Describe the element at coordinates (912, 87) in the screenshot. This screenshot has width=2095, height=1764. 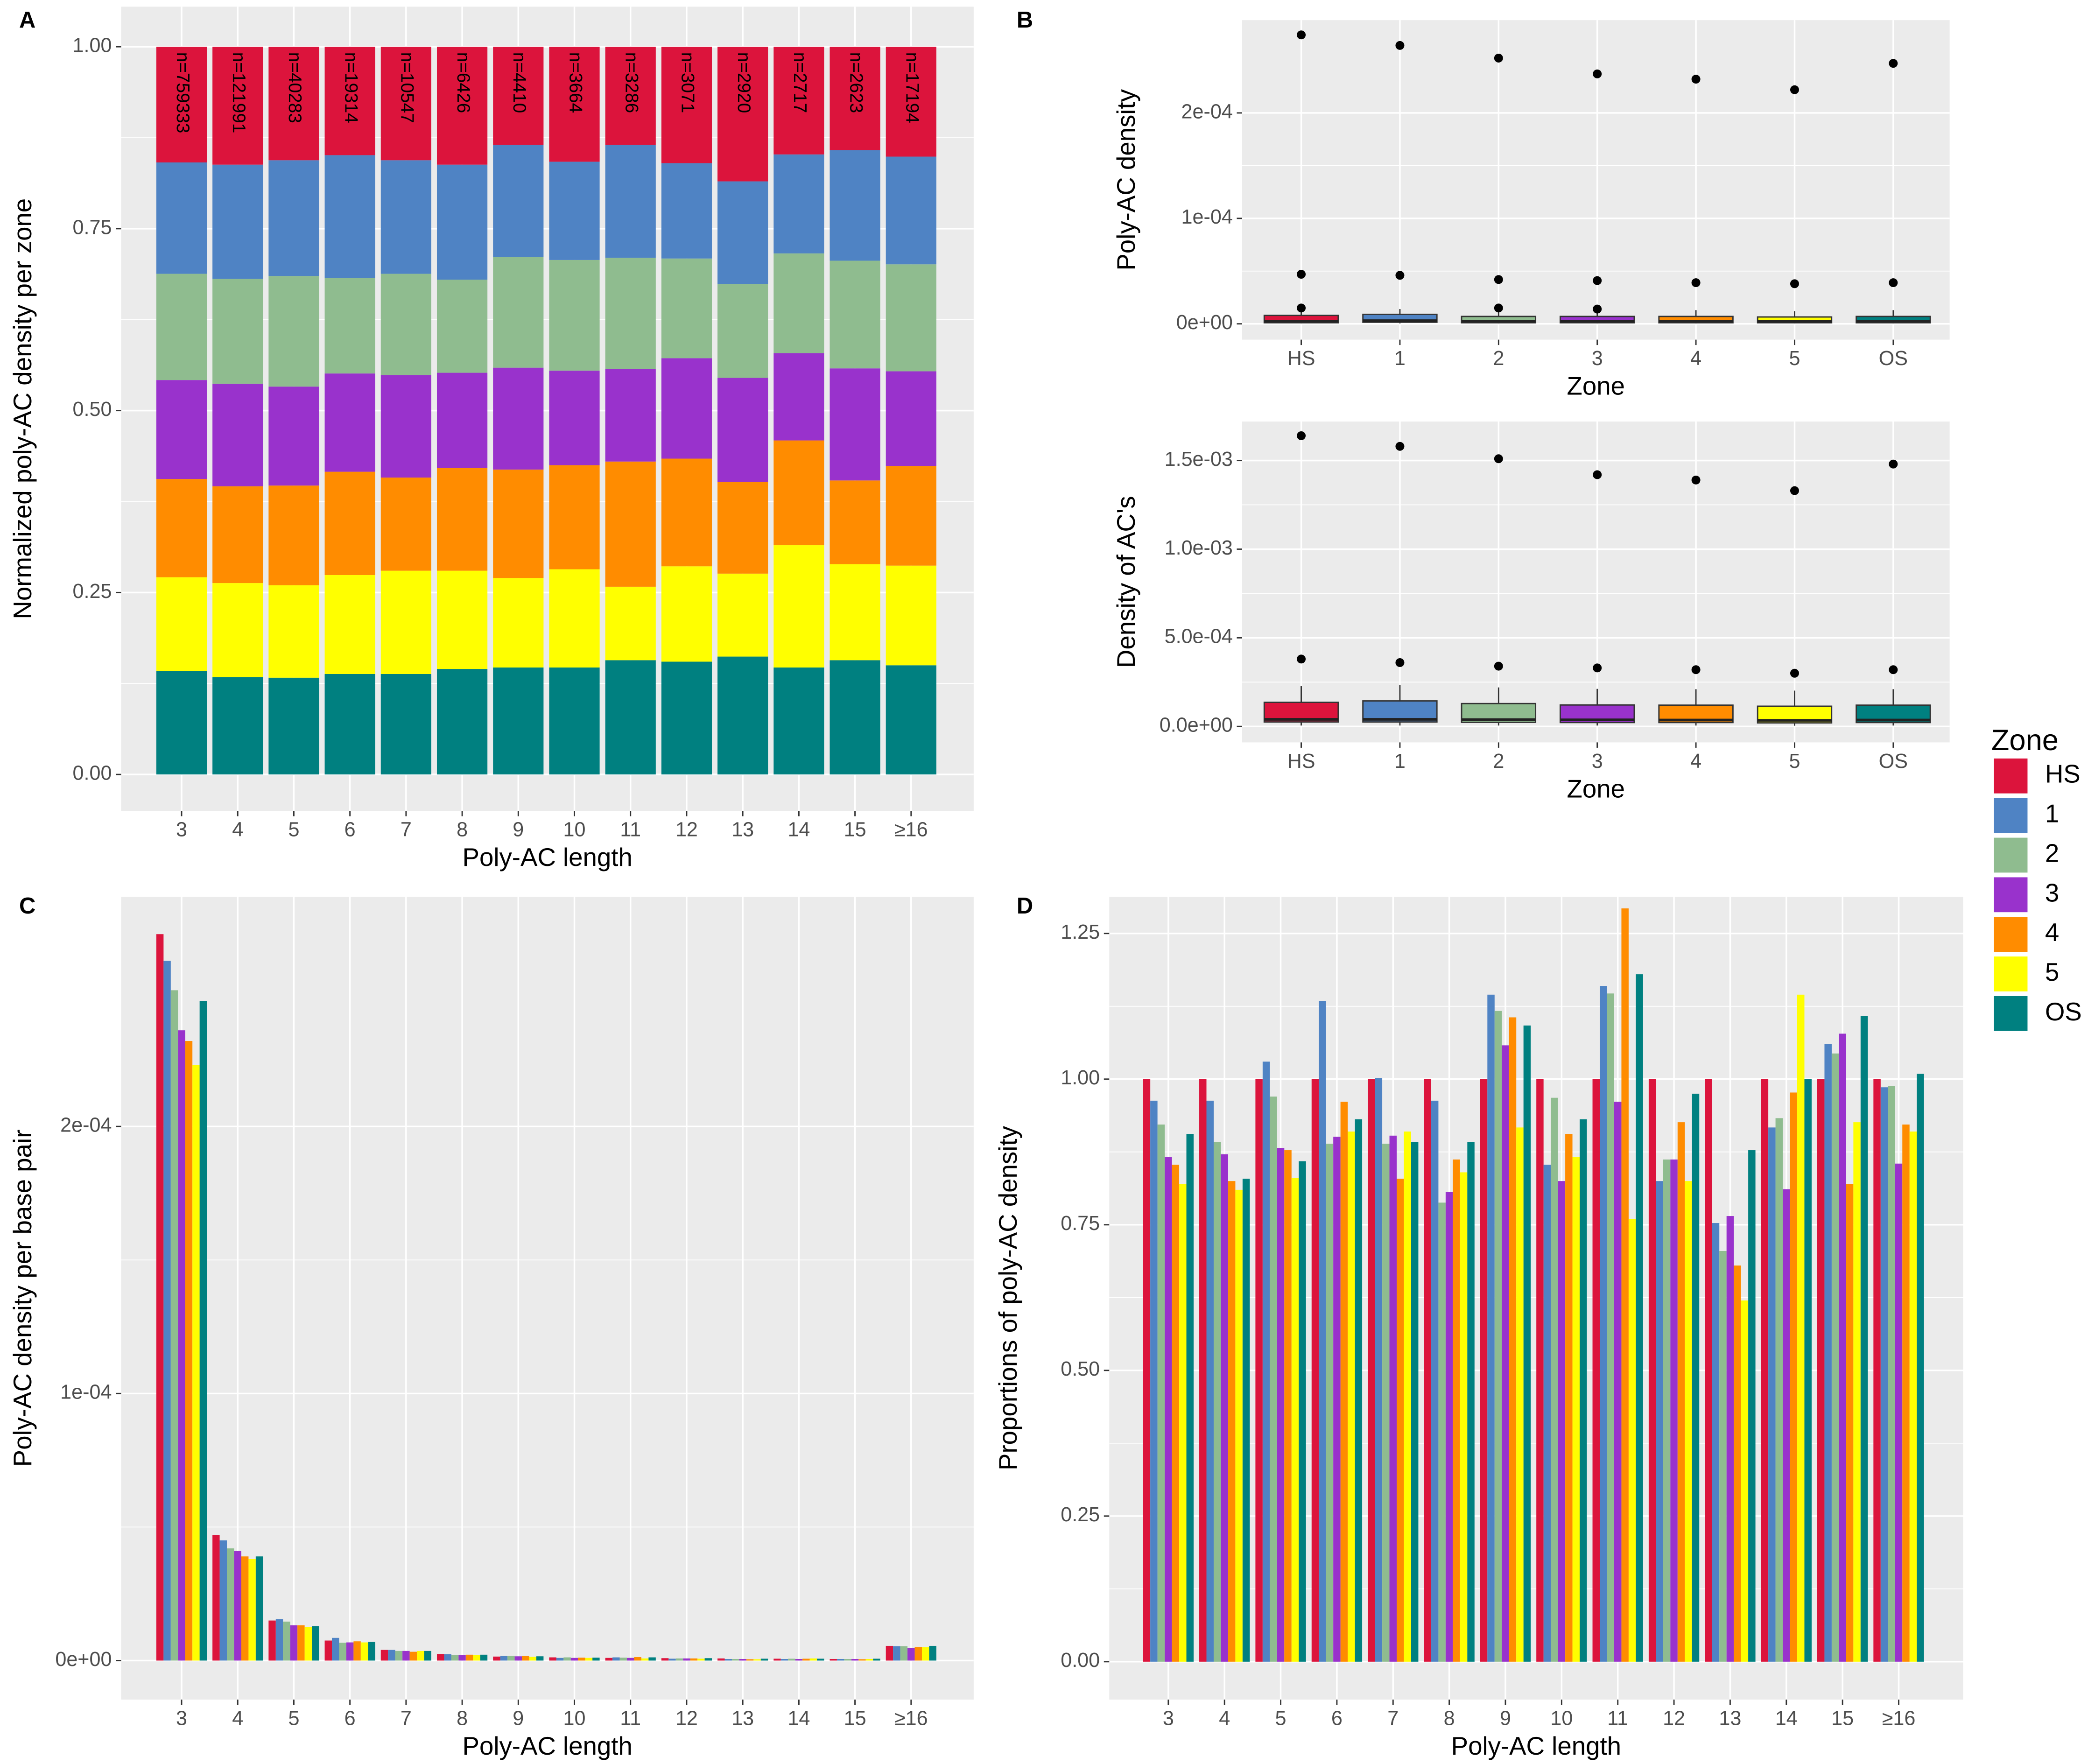
I see `bar-label: n=17194` at that location.